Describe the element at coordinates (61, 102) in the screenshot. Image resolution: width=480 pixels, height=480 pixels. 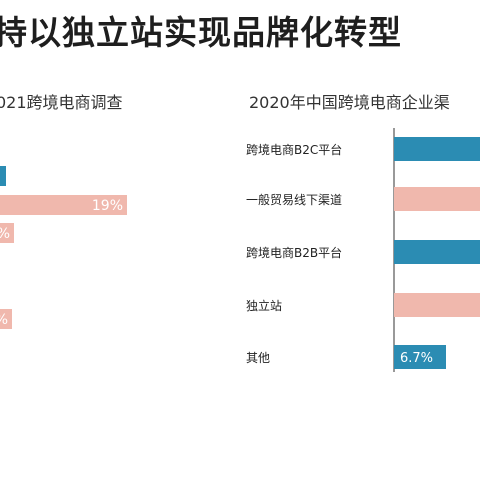
I see `left-chart-title: 021跨境电商调查` at that location.